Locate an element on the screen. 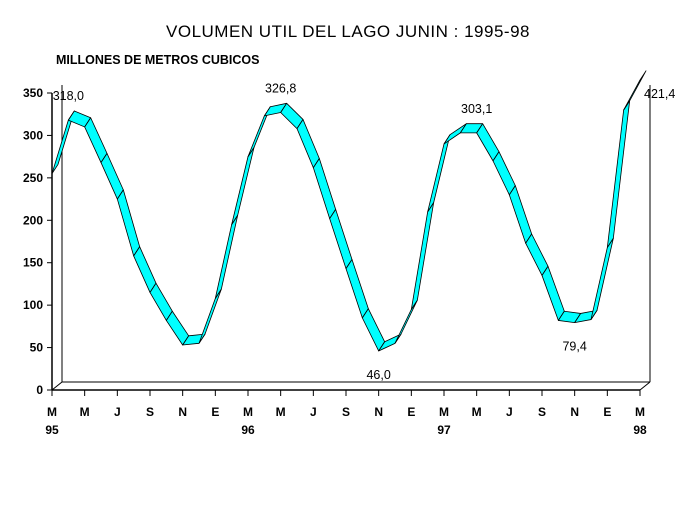  y-tick-label: 100 is located at coordinates (33, 305).